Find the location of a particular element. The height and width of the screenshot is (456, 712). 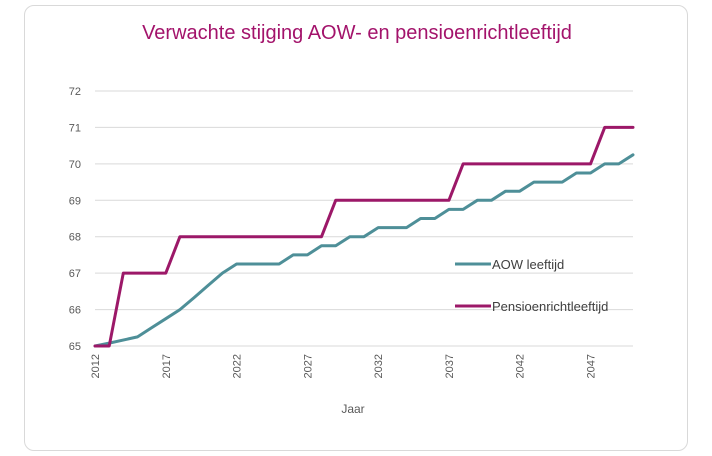

legend-label: Pensioenrichtleeftijd is located at coordinates (550, 306).